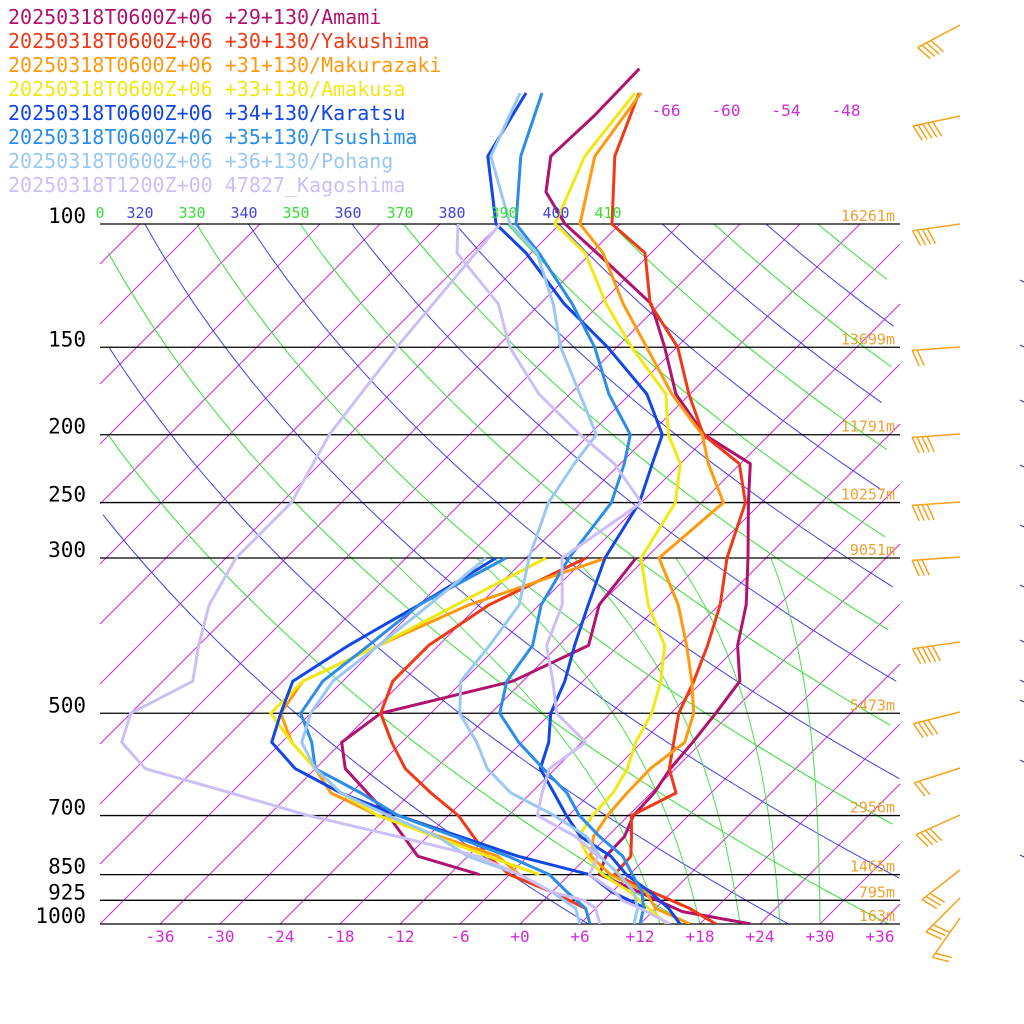  What do you see at coordinates (160, 936) in the screenshot?
I see `temperature-tick-label: -36` at bounding box center [160, 936].